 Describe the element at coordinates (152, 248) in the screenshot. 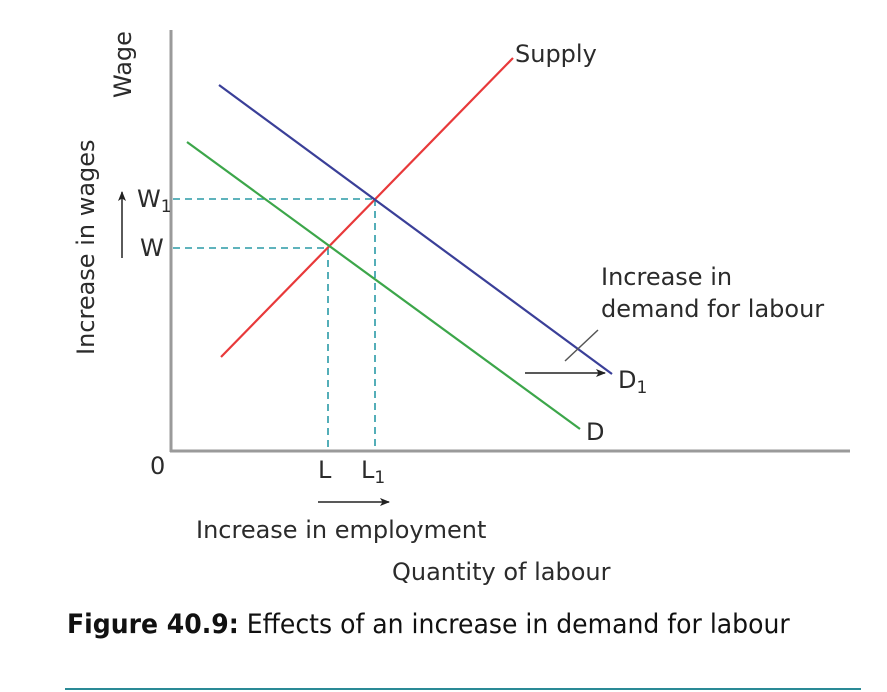

I see `y-tick-w: W` at that location.